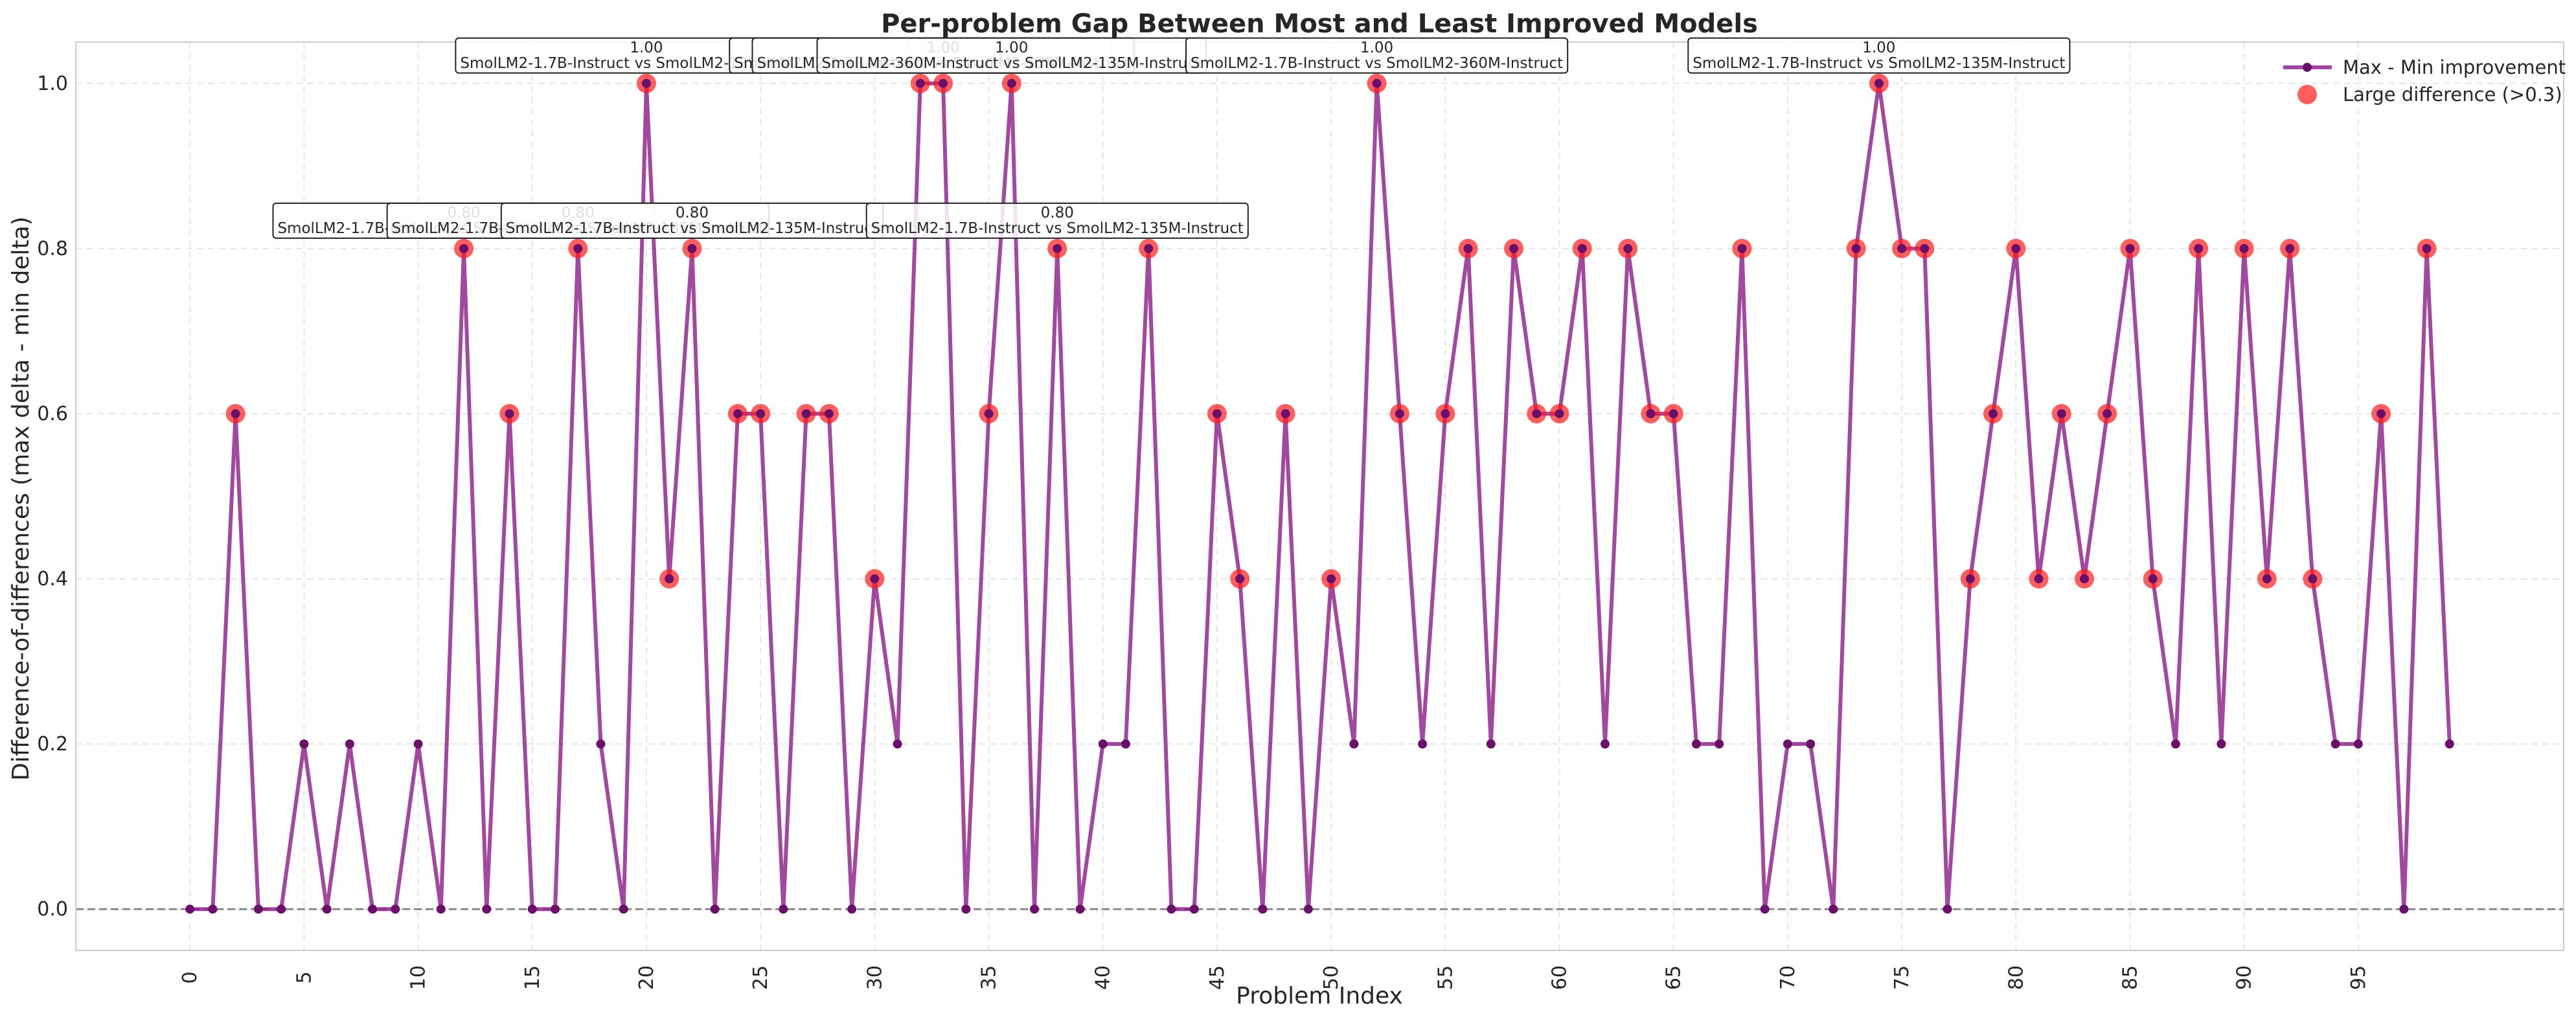 Image resolution: width=2576 pixels, height=1021 pixels. What do you see at coordinates (52, 84) in the screenshot?
I see `y-tick-label: 1.0` at bounding box center [52, 84].